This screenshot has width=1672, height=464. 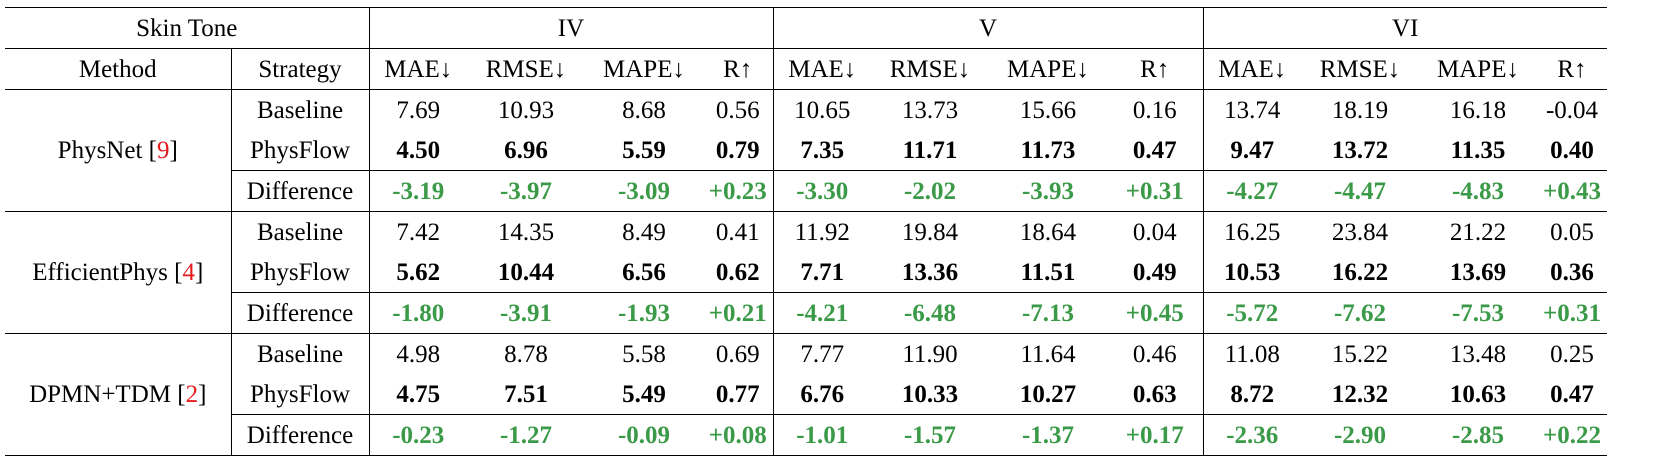 What do you see at coordinates (107, 272) in the screenshot?
I see `method-name: EfficientPhys [` at bounding box center [107, 272].